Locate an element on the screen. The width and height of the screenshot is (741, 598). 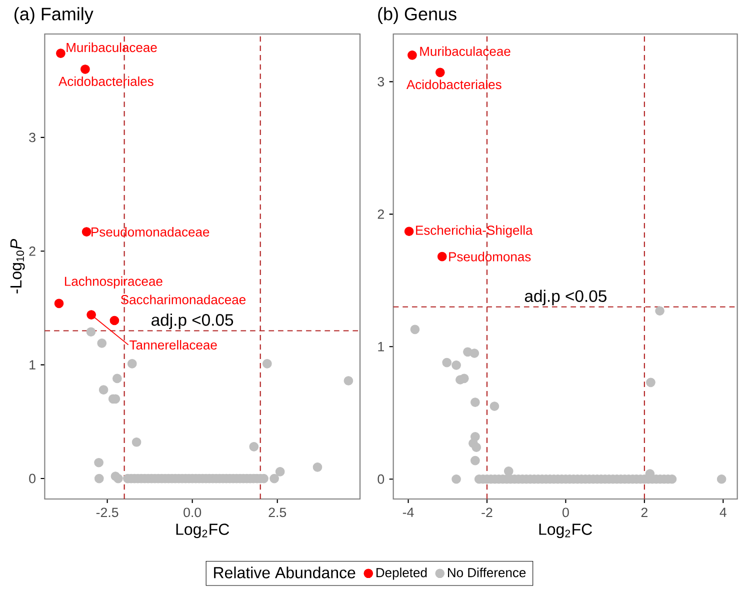
annotation: Lachnospiraceae is located at coordinates (113, 282).